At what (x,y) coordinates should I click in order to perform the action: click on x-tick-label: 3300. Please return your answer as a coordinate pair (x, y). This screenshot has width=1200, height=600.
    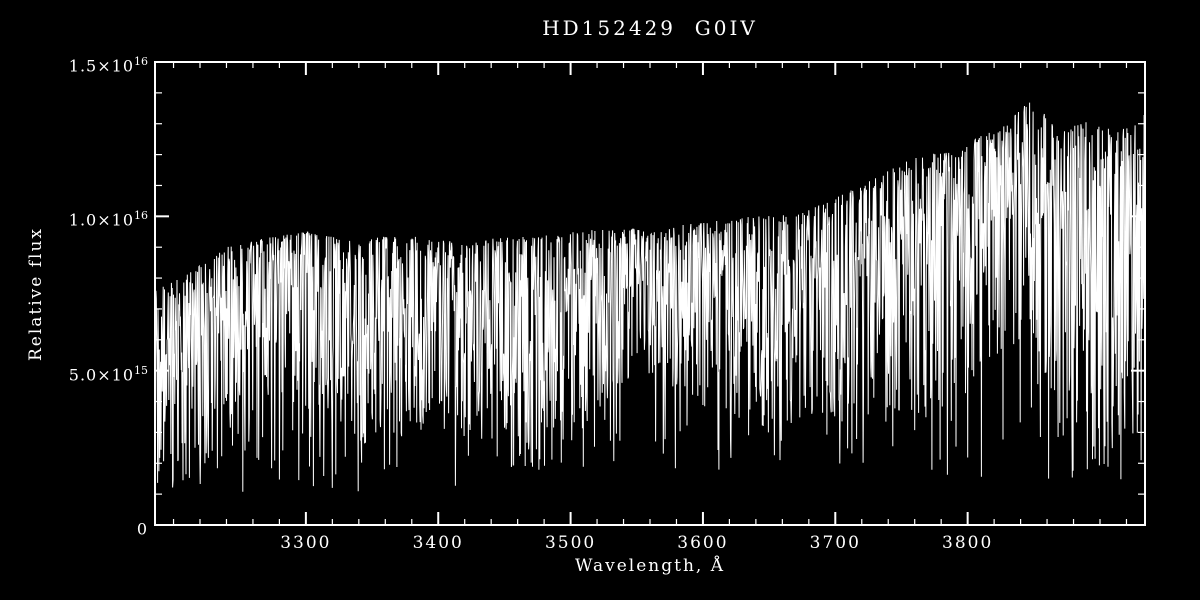
    Looking at the image, I should click on (306, 543).